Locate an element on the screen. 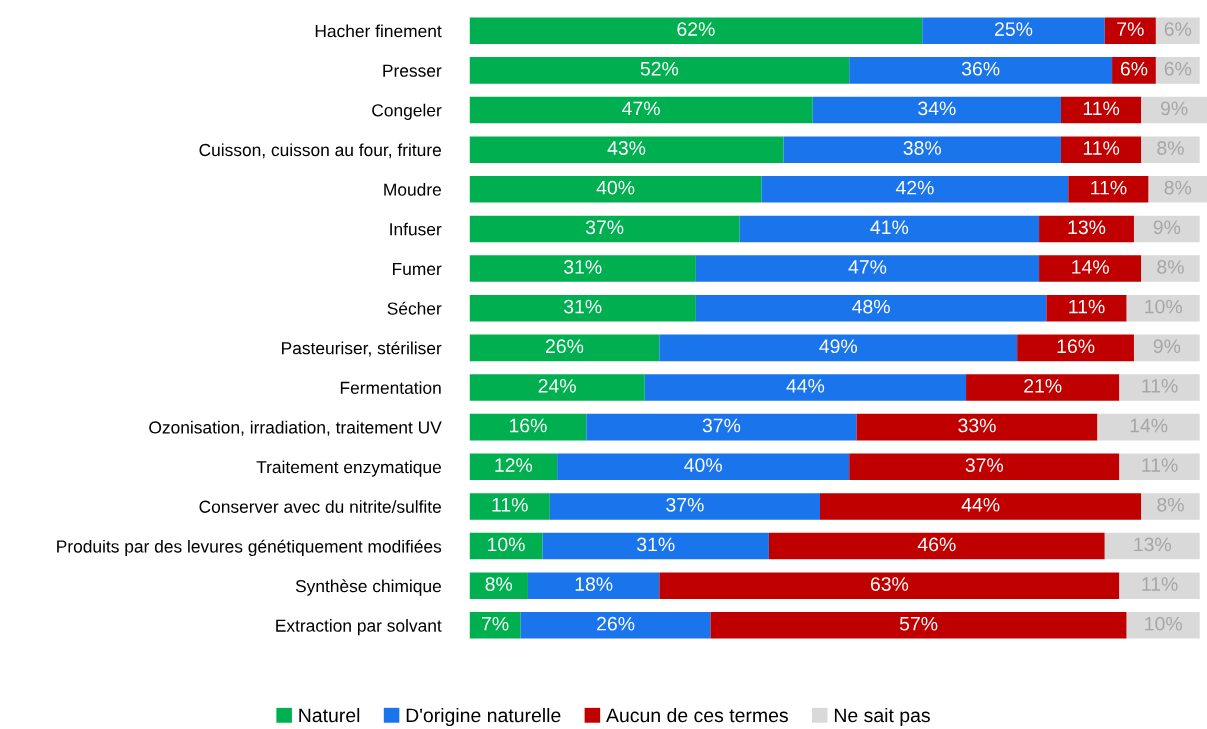  data-label: 25% is located at coordinates (1014, 29).